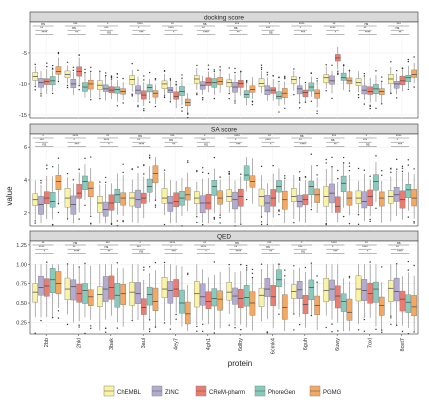  What do you see at coordinates (171, 247) in the screenshot?
I see `significance-label: *` at bounding box center [171, 247].